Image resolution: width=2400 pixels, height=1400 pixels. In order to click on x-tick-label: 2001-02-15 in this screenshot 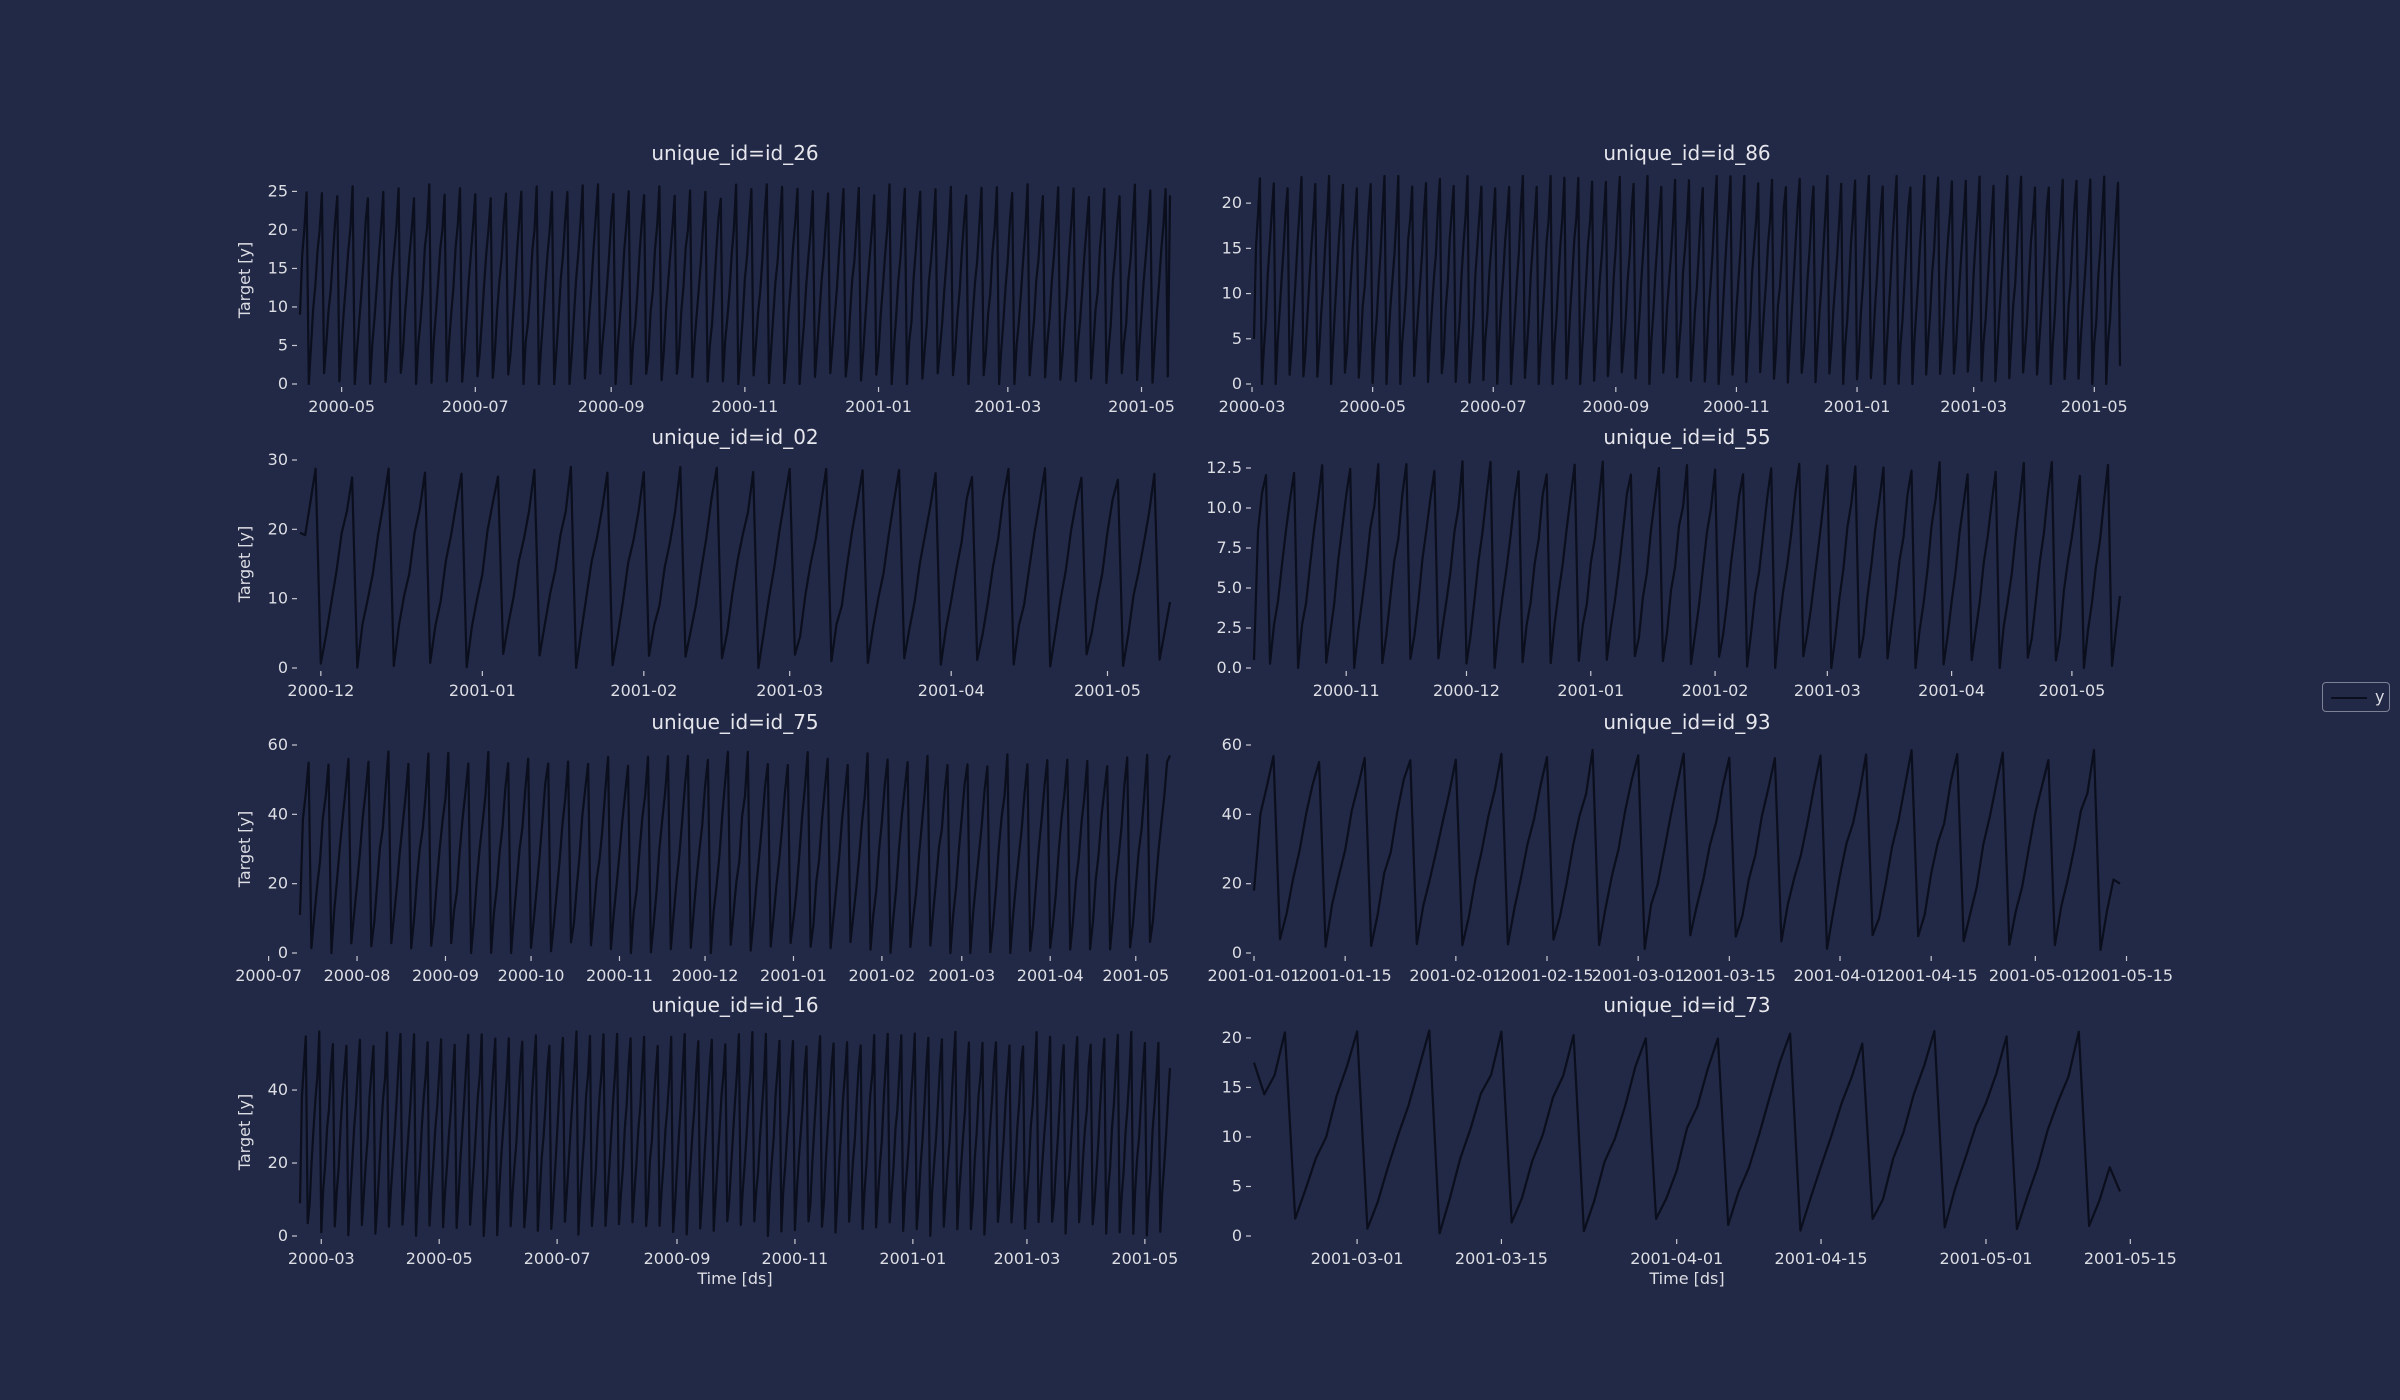, I will do `click(1547, 975)`.